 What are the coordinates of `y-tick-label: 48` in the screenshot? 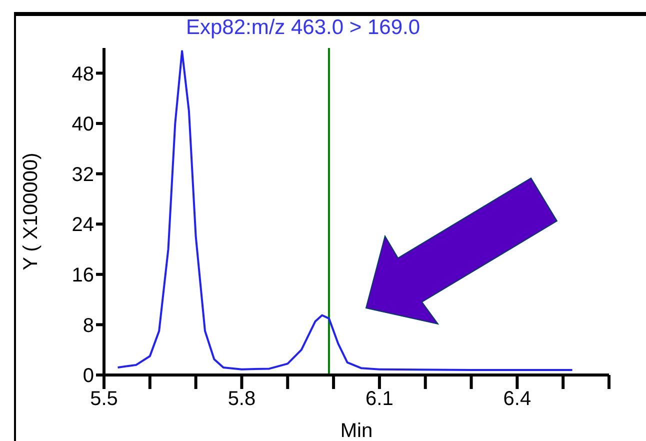 It's located at (83, 74).